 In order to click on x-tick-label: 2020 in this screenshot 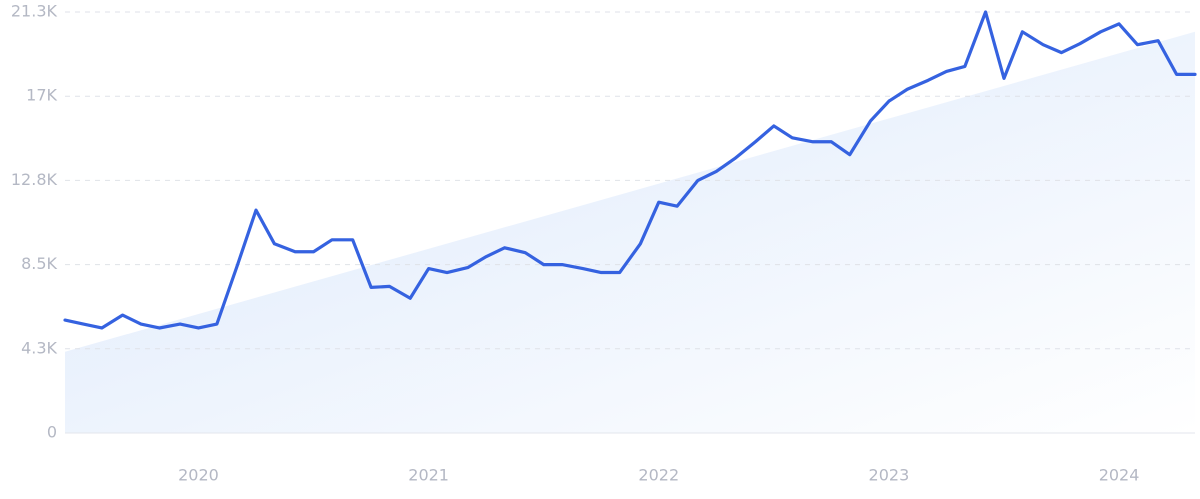, I will do `click(198, 475)`.